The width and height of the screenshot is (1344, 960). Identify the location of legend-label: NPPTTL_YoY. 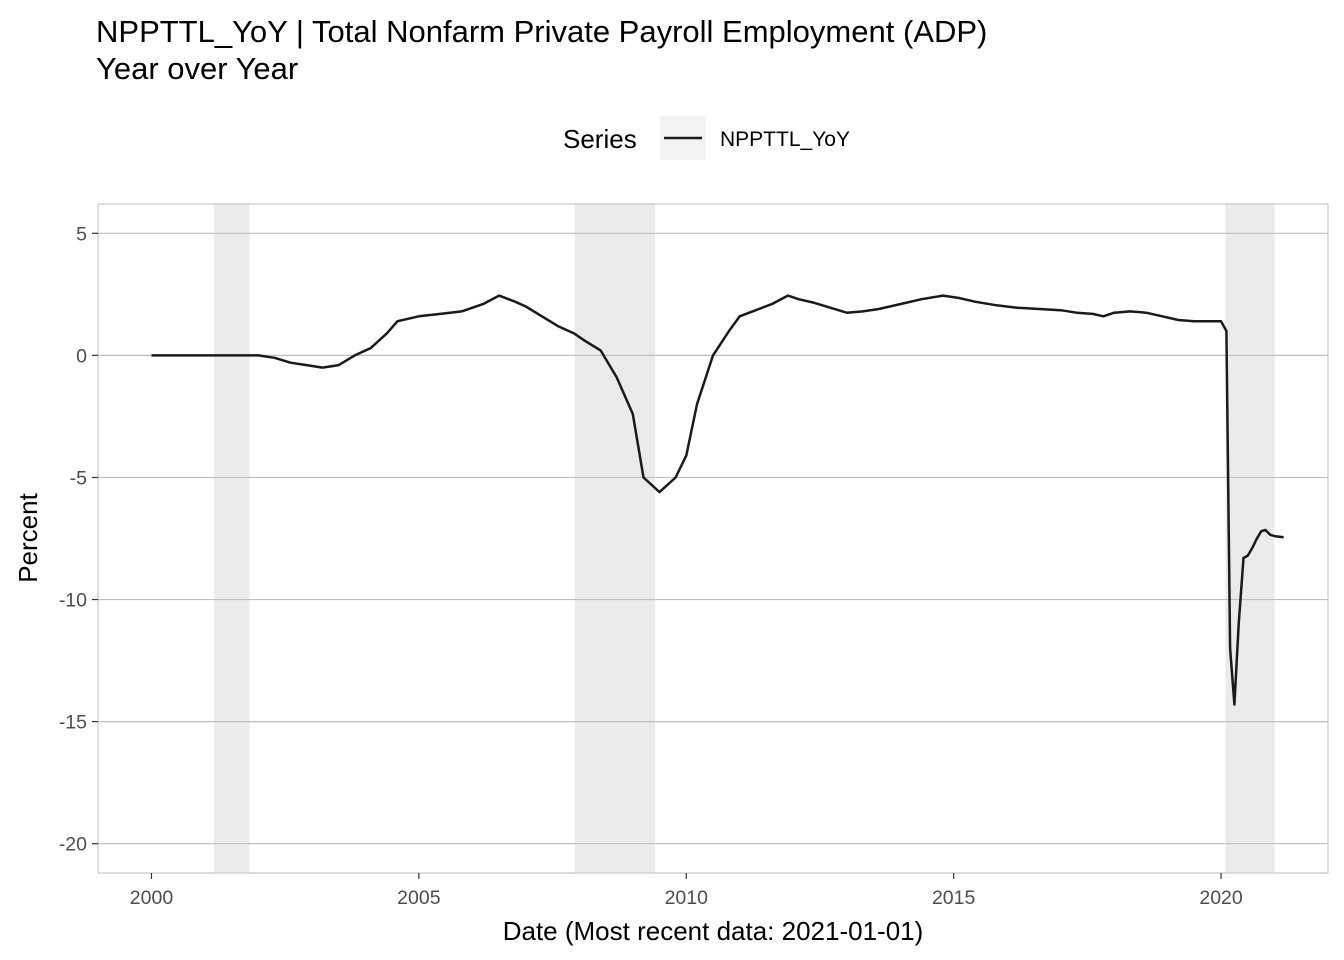
(785, 139).